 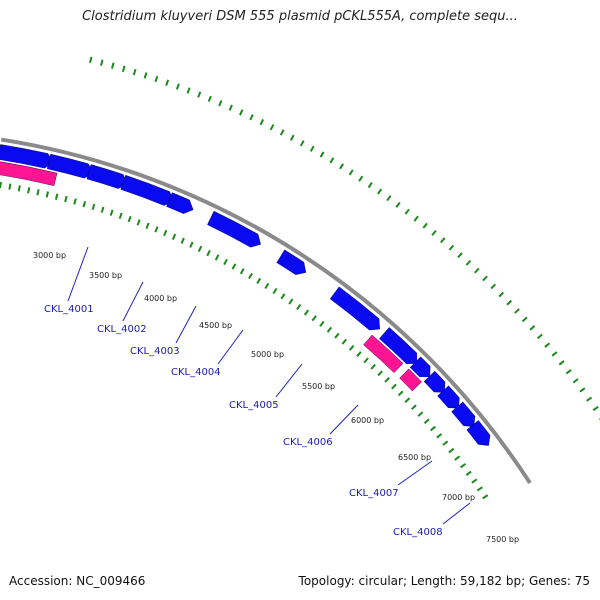 What do you see at coordinates (414, 457) in the screenshot?
I see `scale-tick-label: 6500 bp` at bounding box center [414, 457].